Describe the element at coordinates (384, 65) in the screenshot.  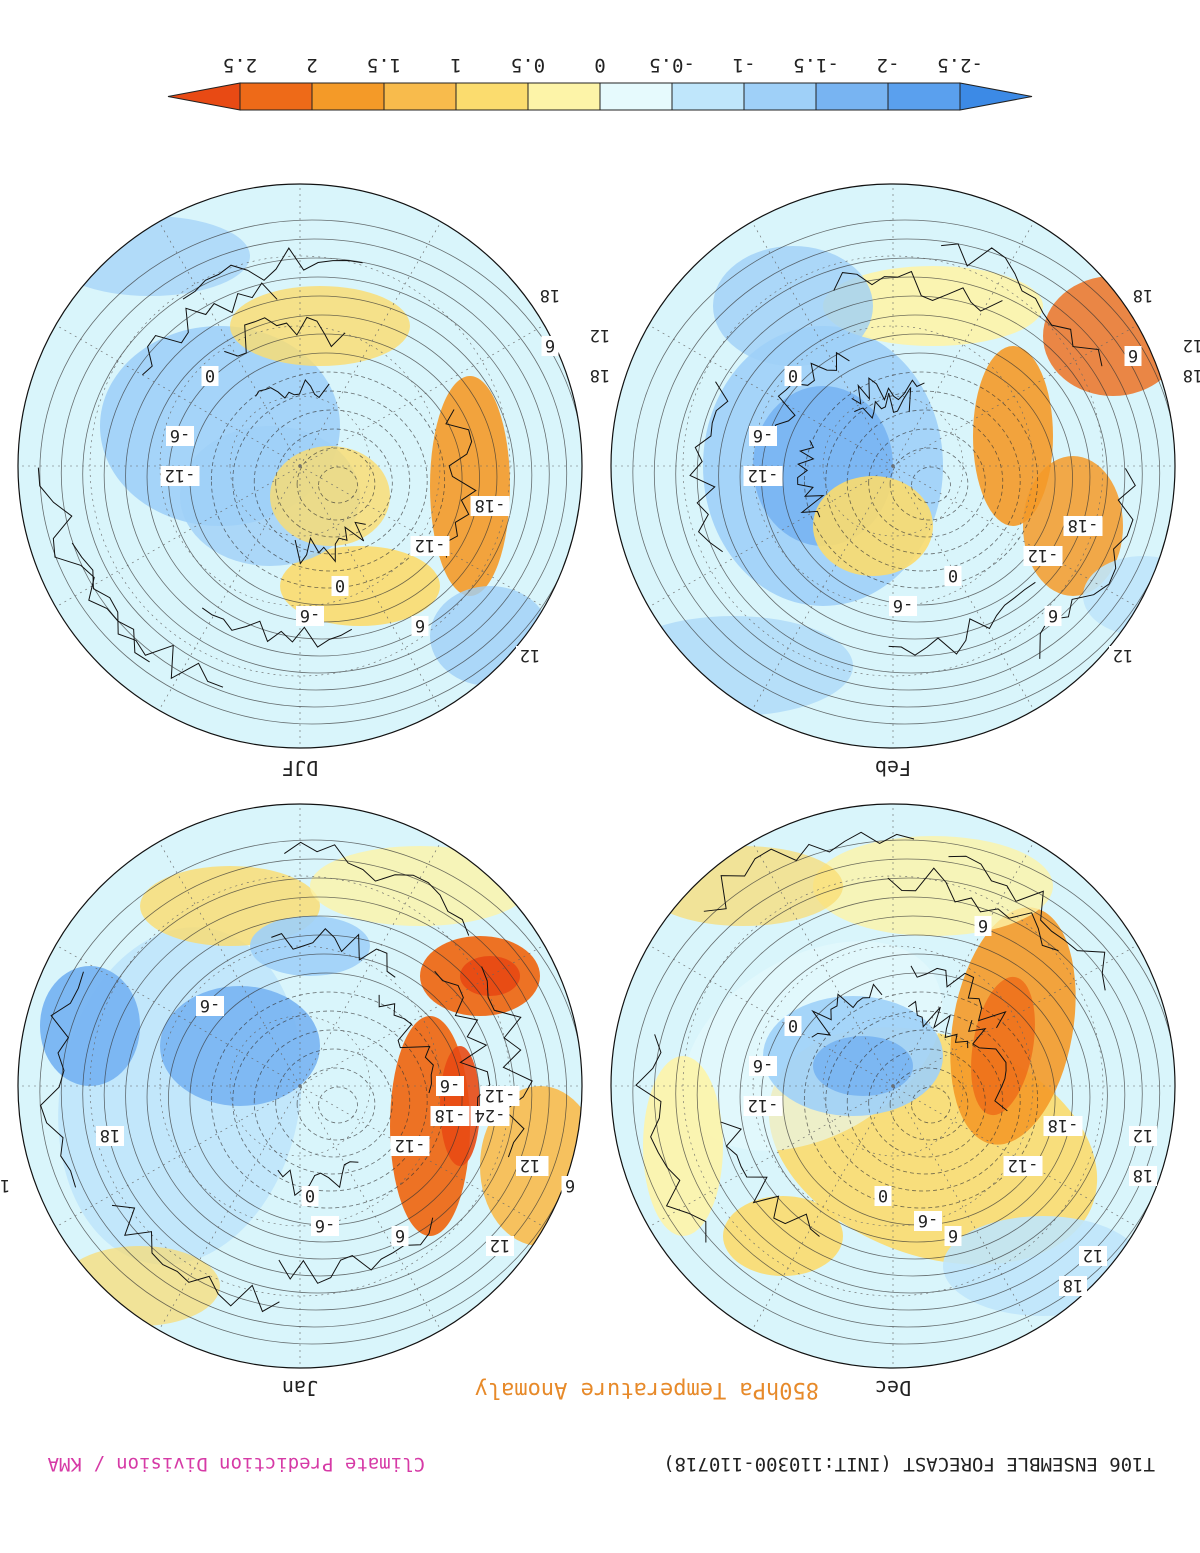
I see `colorbar-tick-label: 1.5` at that location.